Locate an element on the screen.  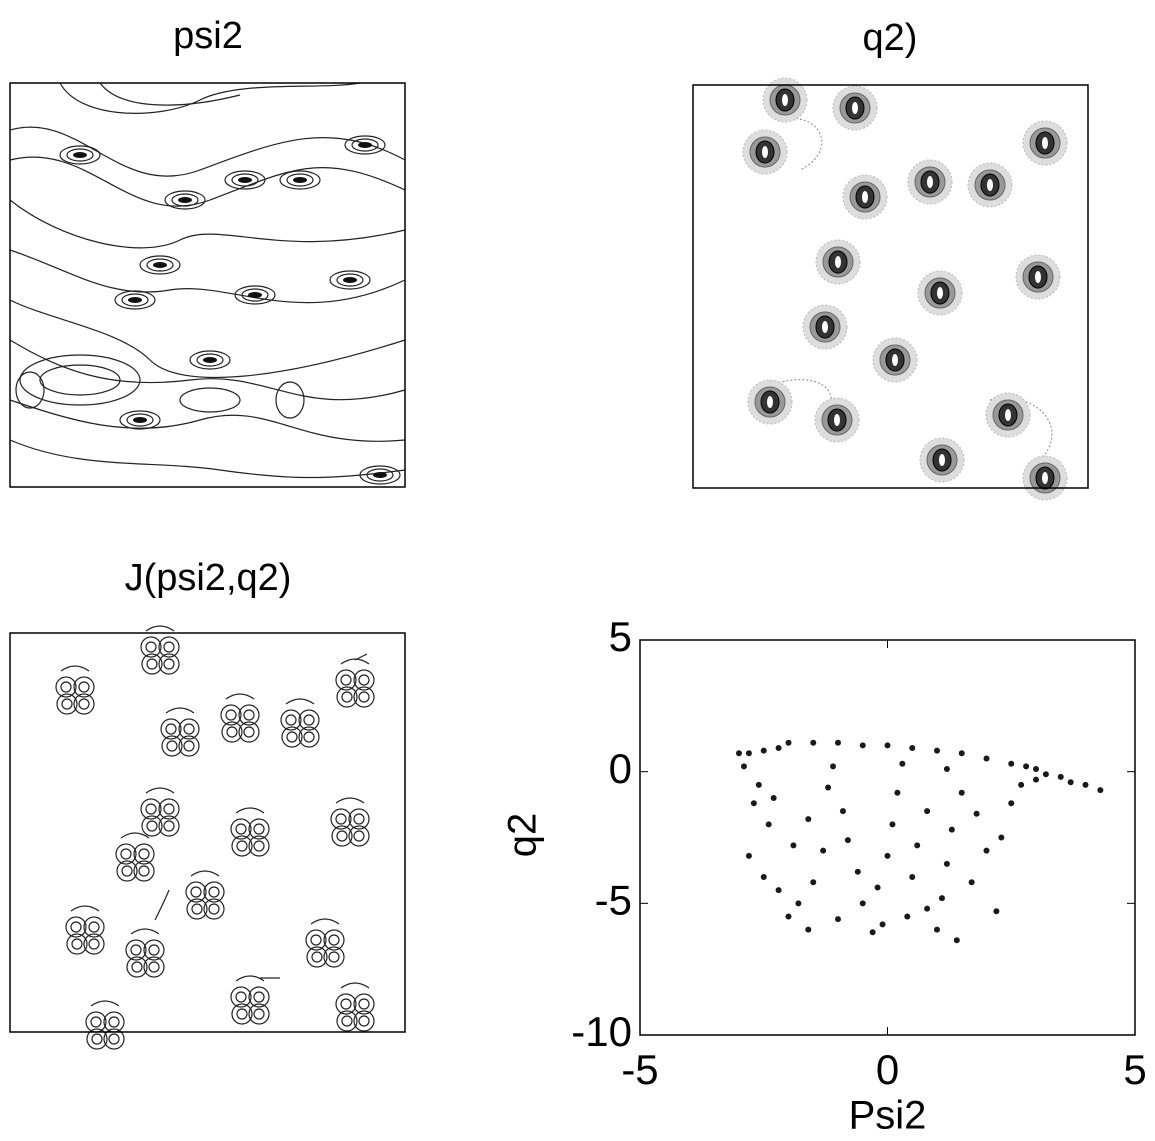
x-tick-label: 5 is located at coordinates (1134, 1069).